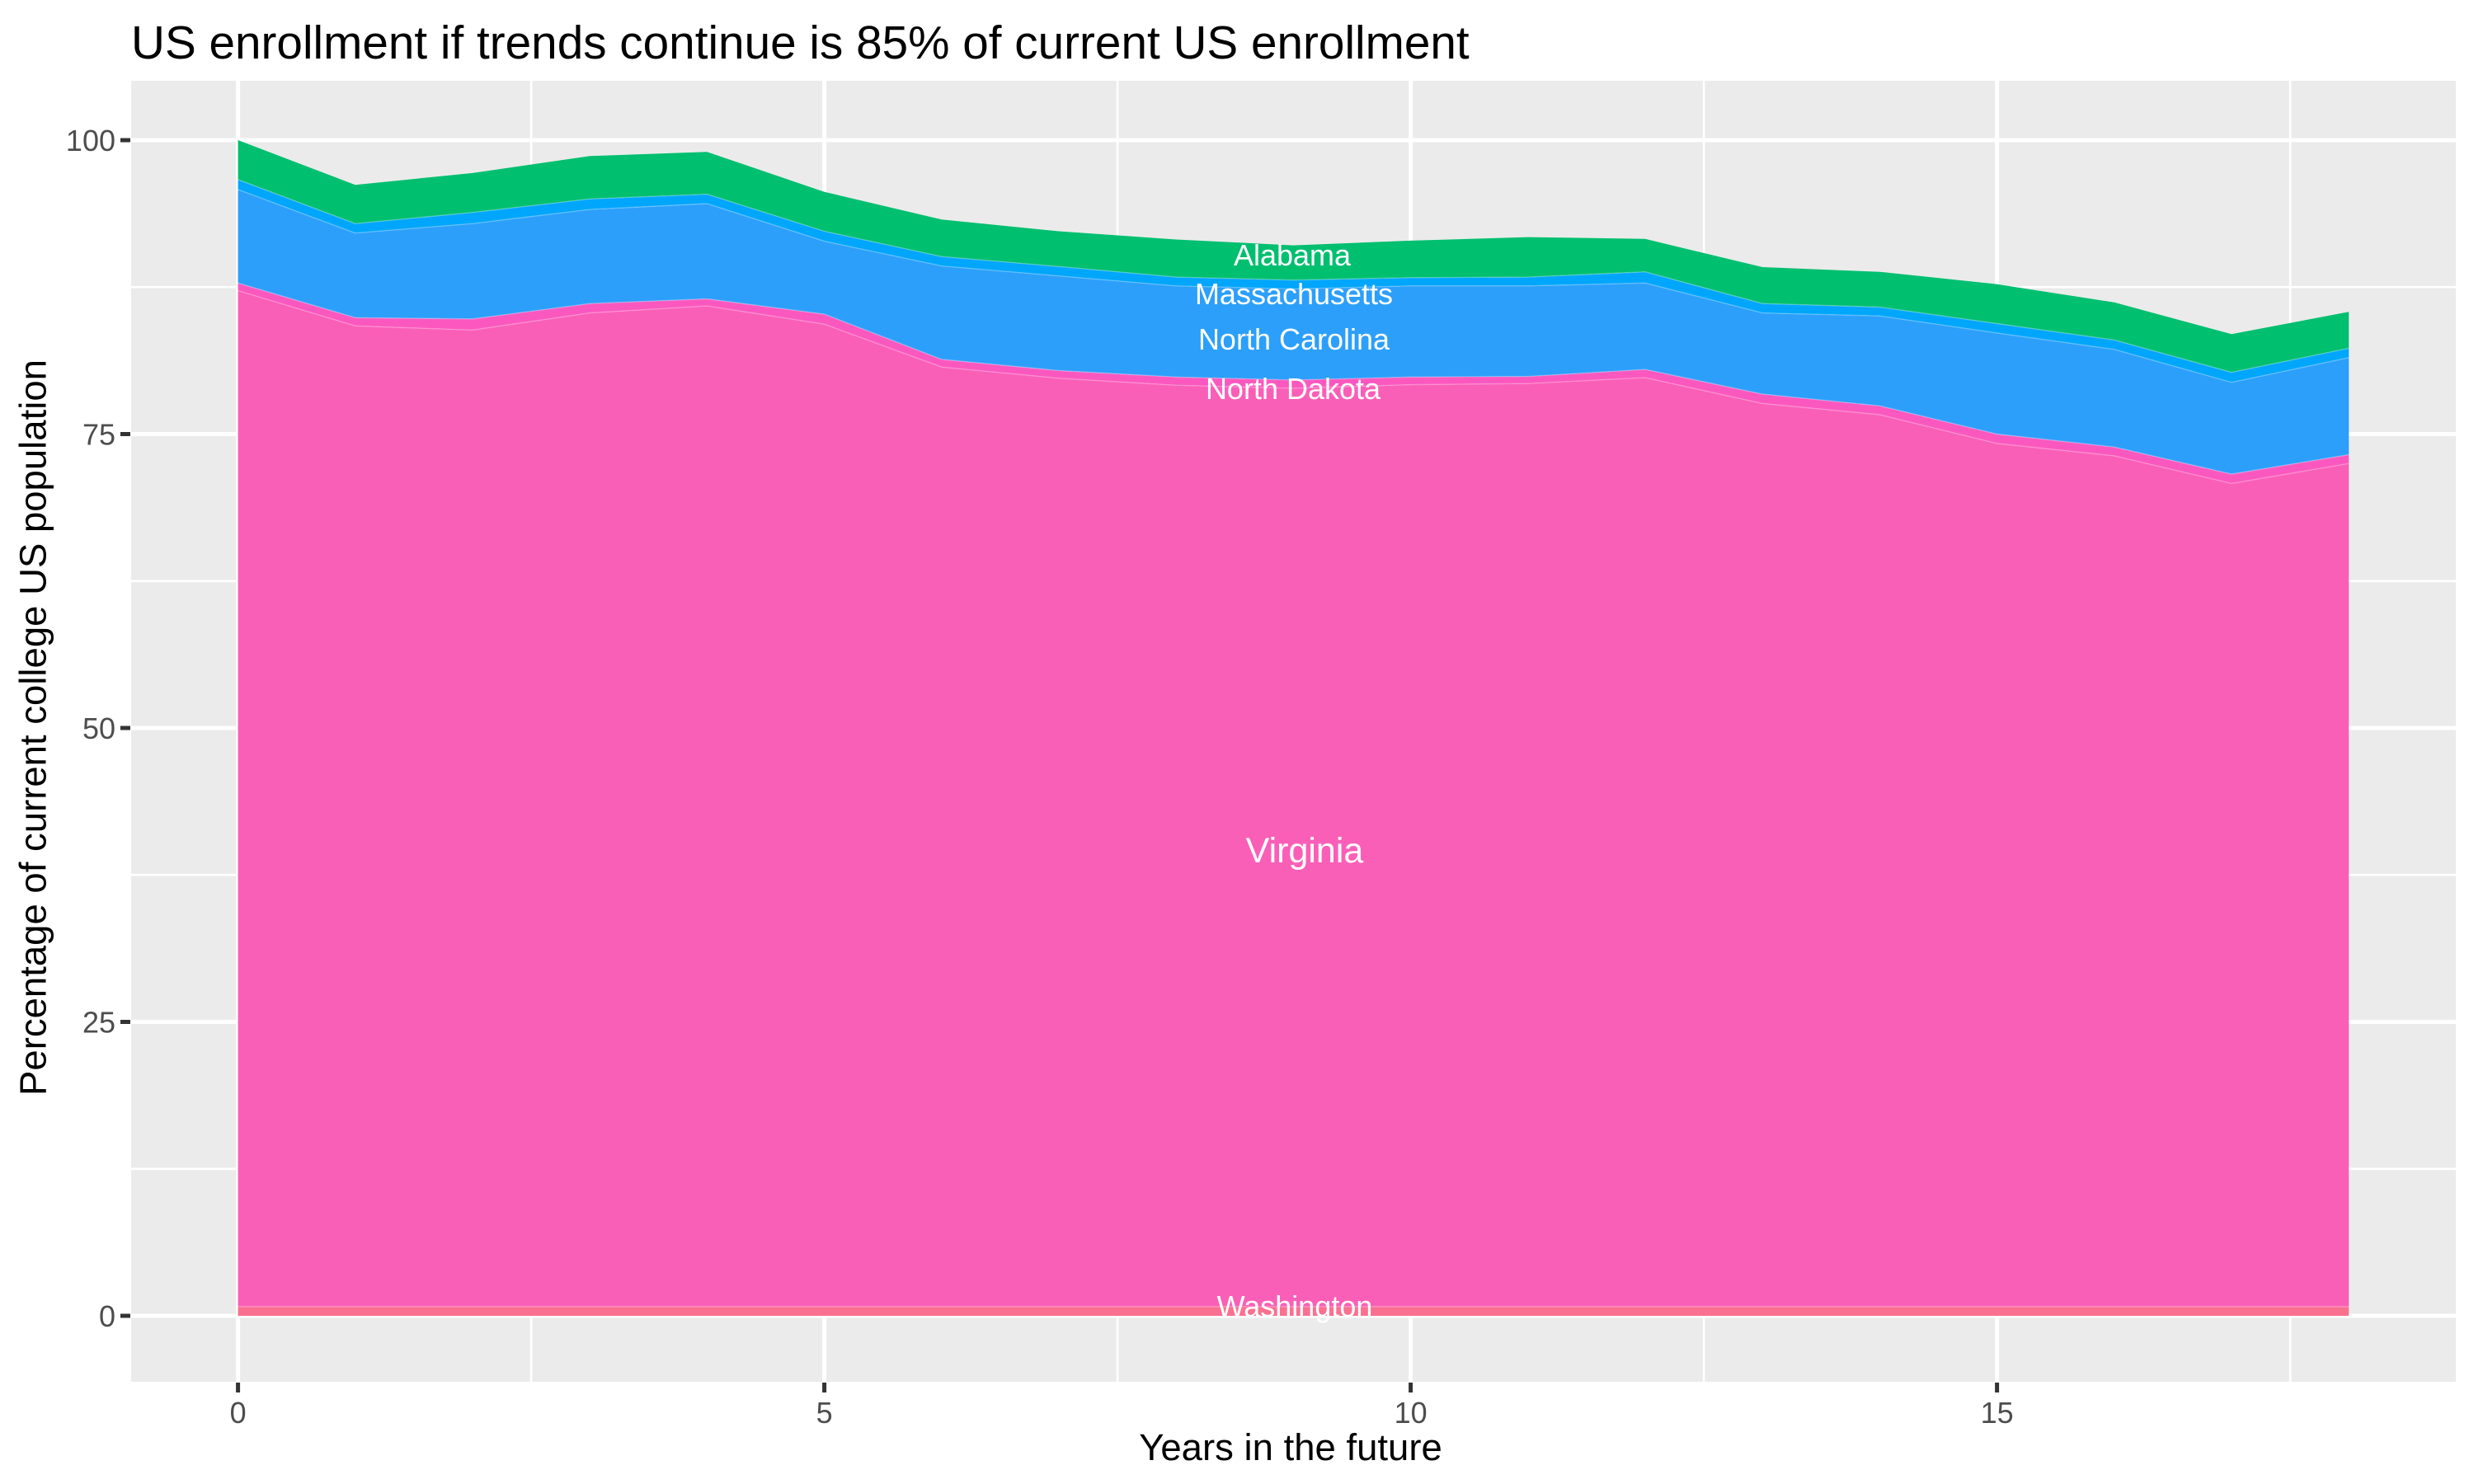 The height and width of the screenshot is (1484, 2474). What do you see at coordinates (1305, 851) in the screenshot?
I see `svg-text: Virginia` at bounding box center [1305, 851].